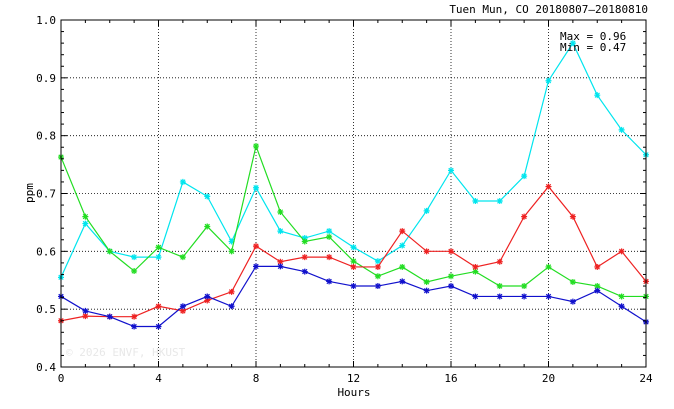 The height and width of the screenshot is (409, 674). What do you see at coordinates (593, 36) in the screenshot?
I see `max-annotation: Max = 0.96` at bounding box center [593, 36].